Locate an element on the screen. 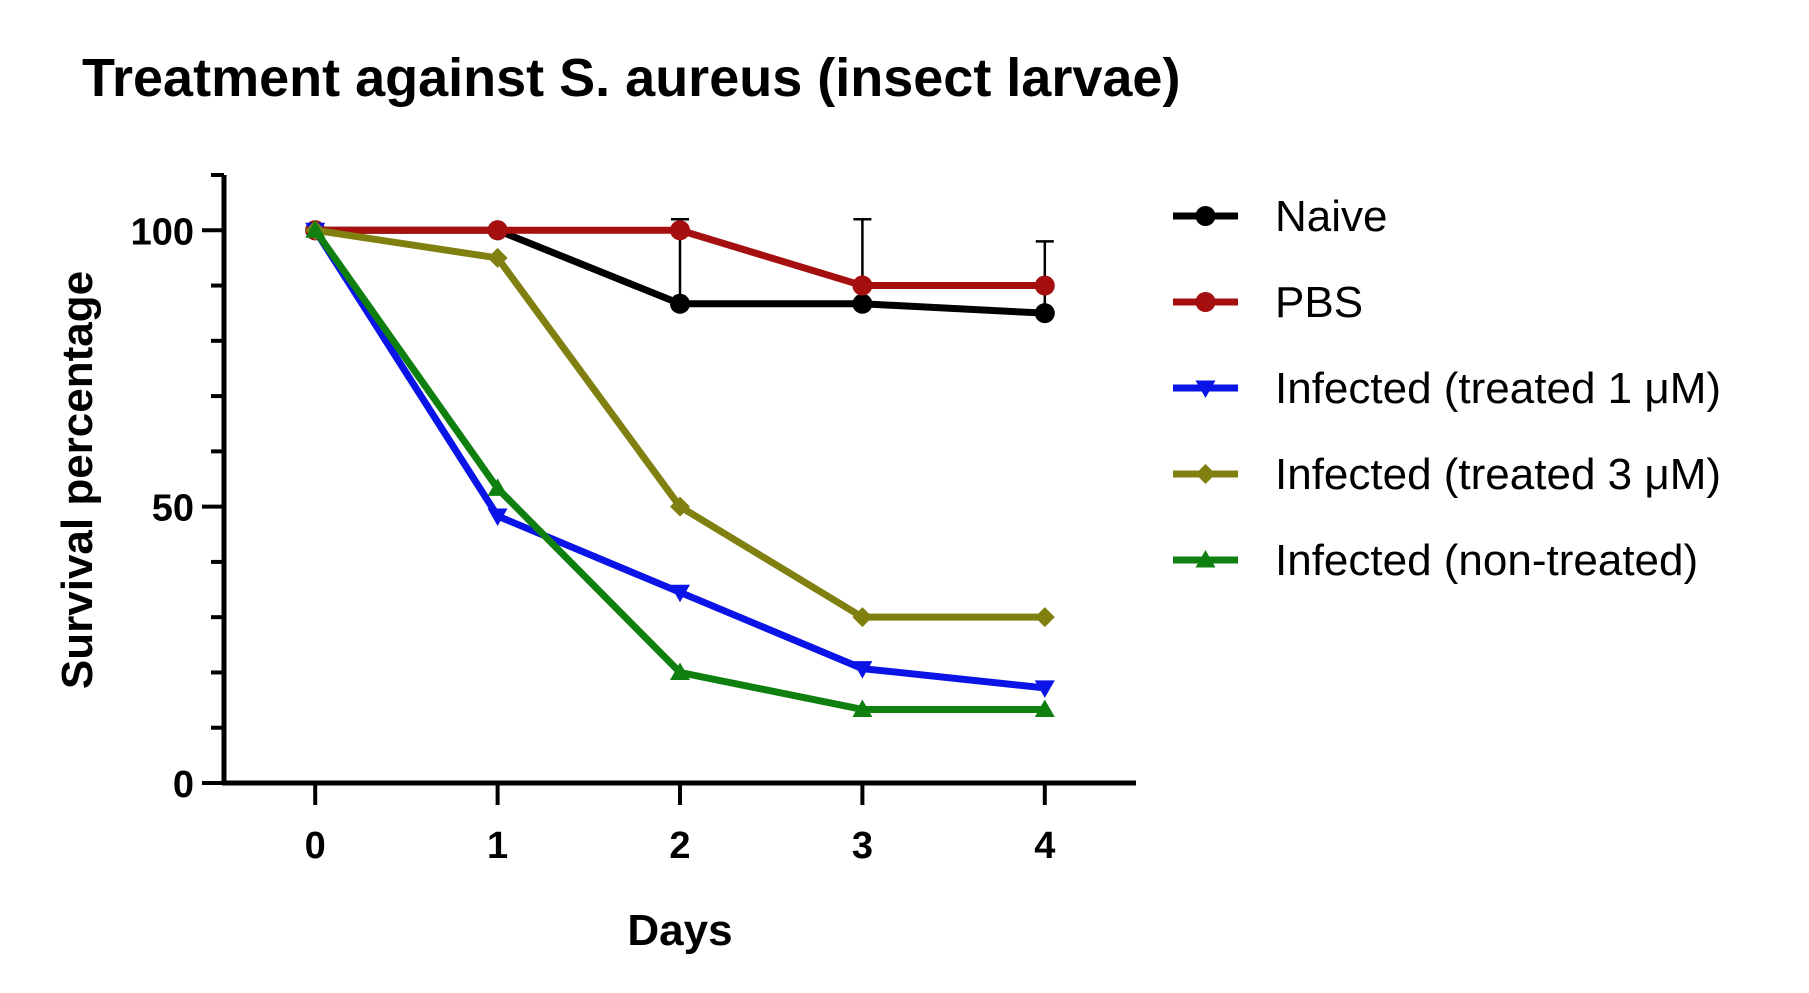 The height and width of the screenshot is (993, 1809). legend-item: Infected (non-treated) is located at coordinates (1435, 560).